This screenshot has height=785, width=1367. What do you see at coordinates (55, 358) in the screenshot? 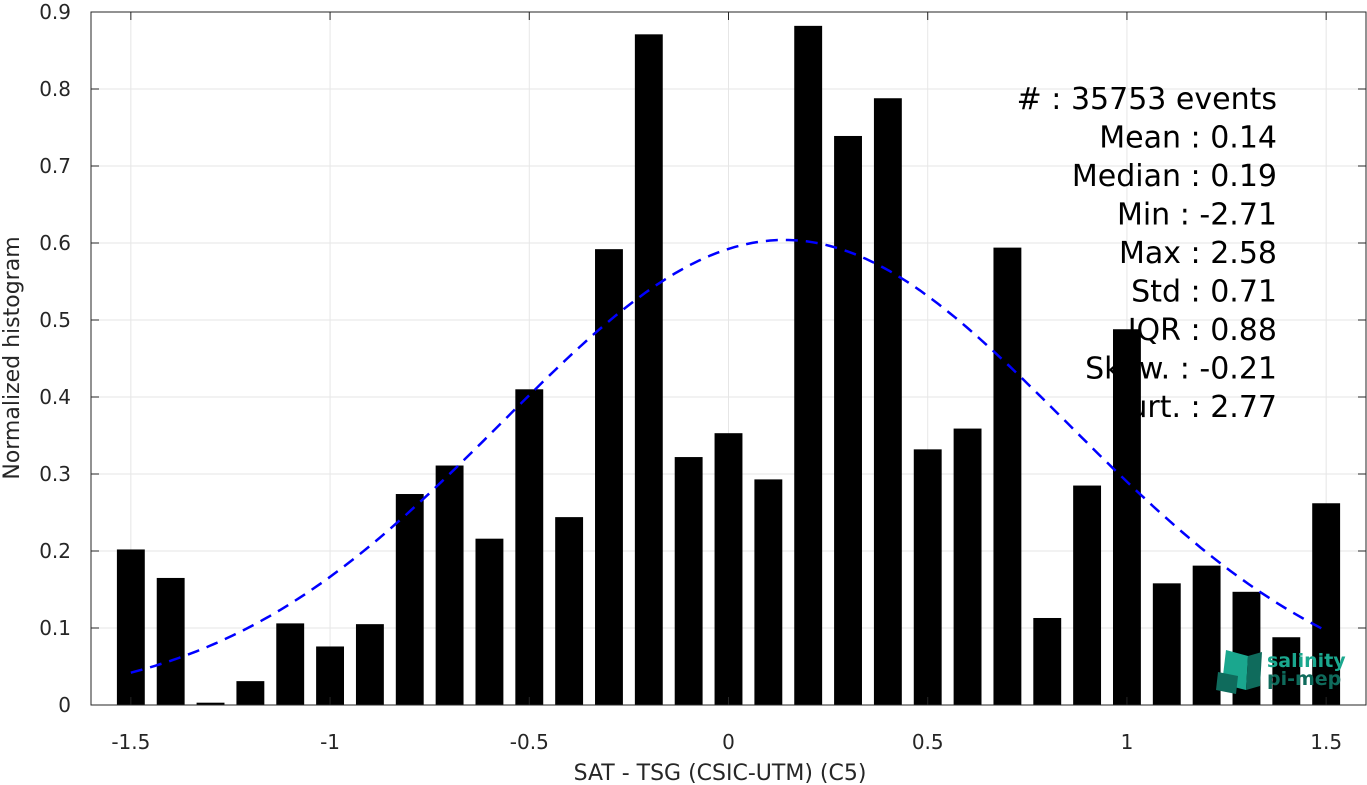
I see `y-tick-labels: 0 0.1 0.2 0.3 0.4 0.5 0.6 0.7 0.8 0.9` at bounding box center [55, 358].